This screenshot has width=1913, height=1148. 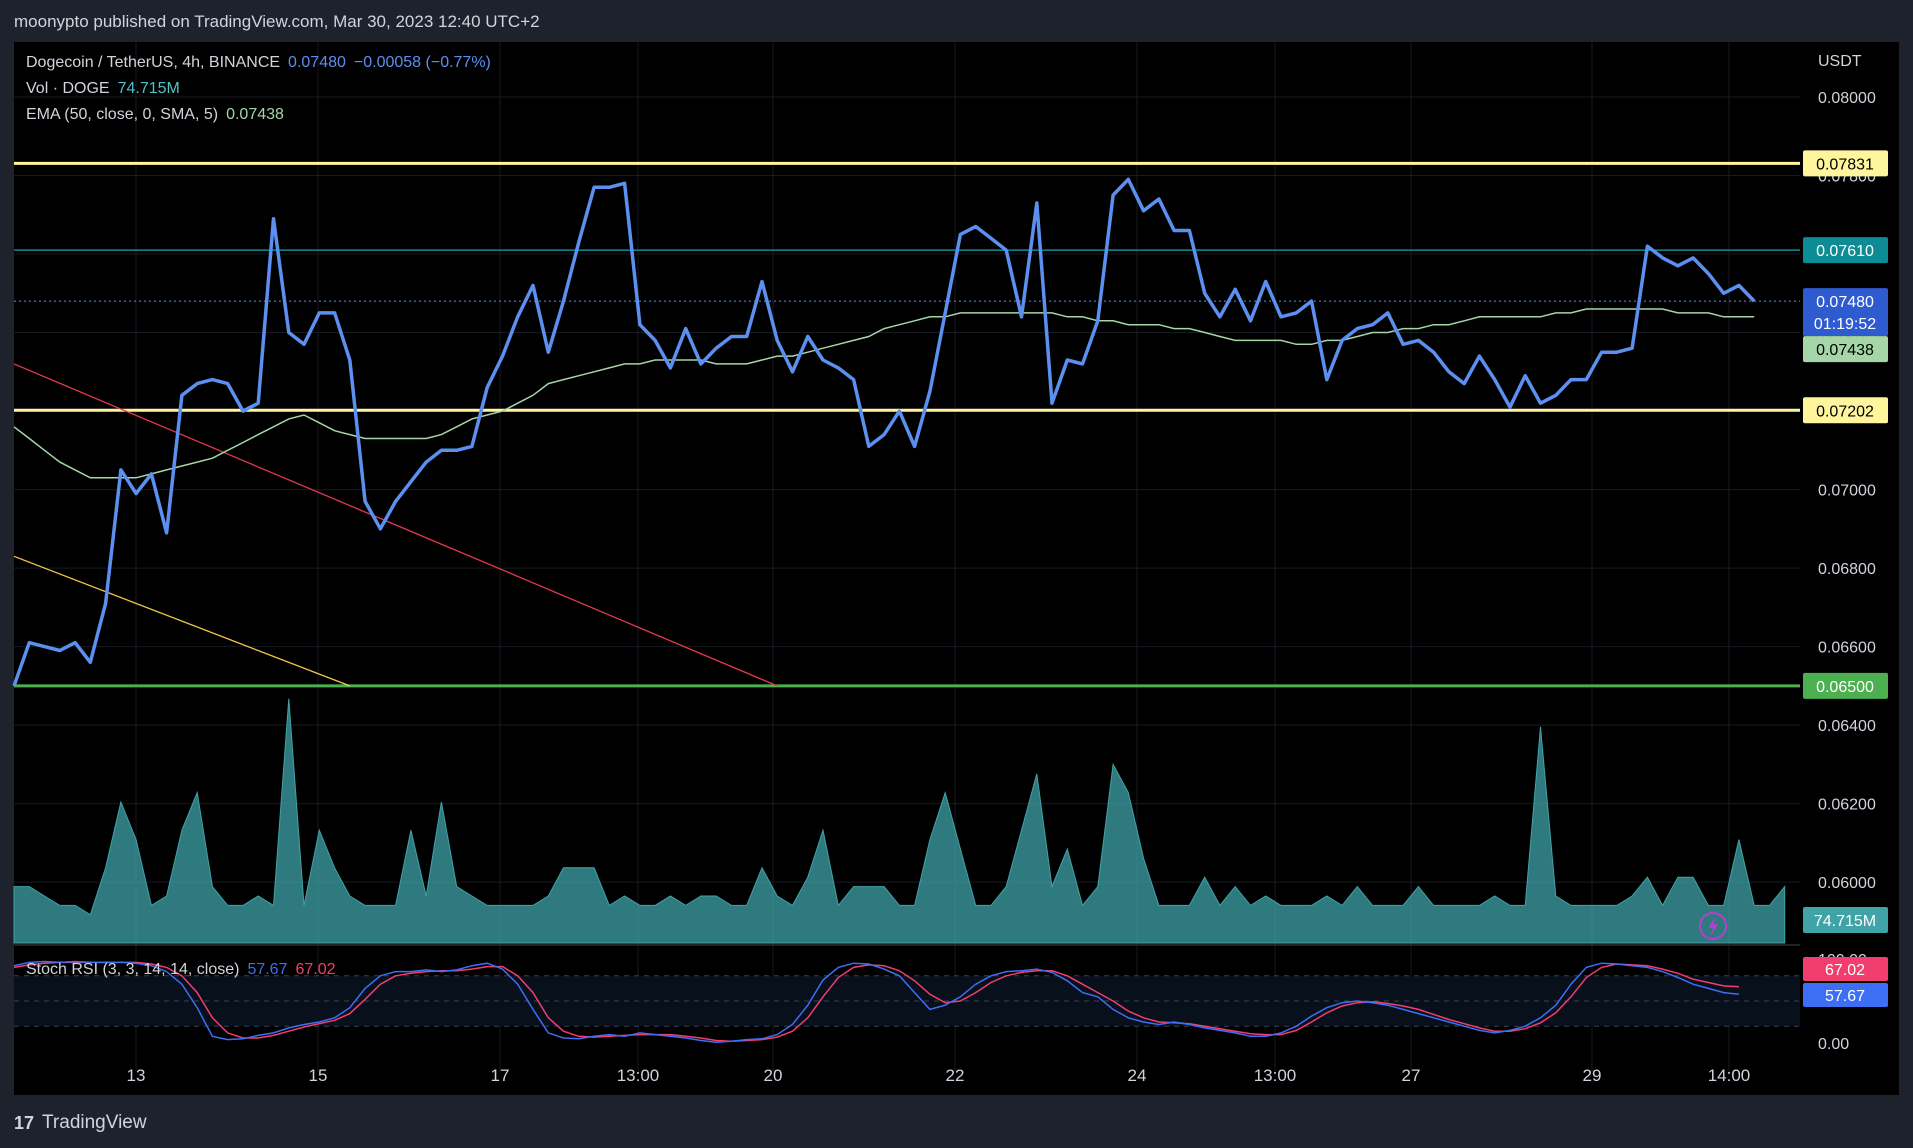 I want to click on badge-stoch-d-bg, so click(x=1845, y=969).